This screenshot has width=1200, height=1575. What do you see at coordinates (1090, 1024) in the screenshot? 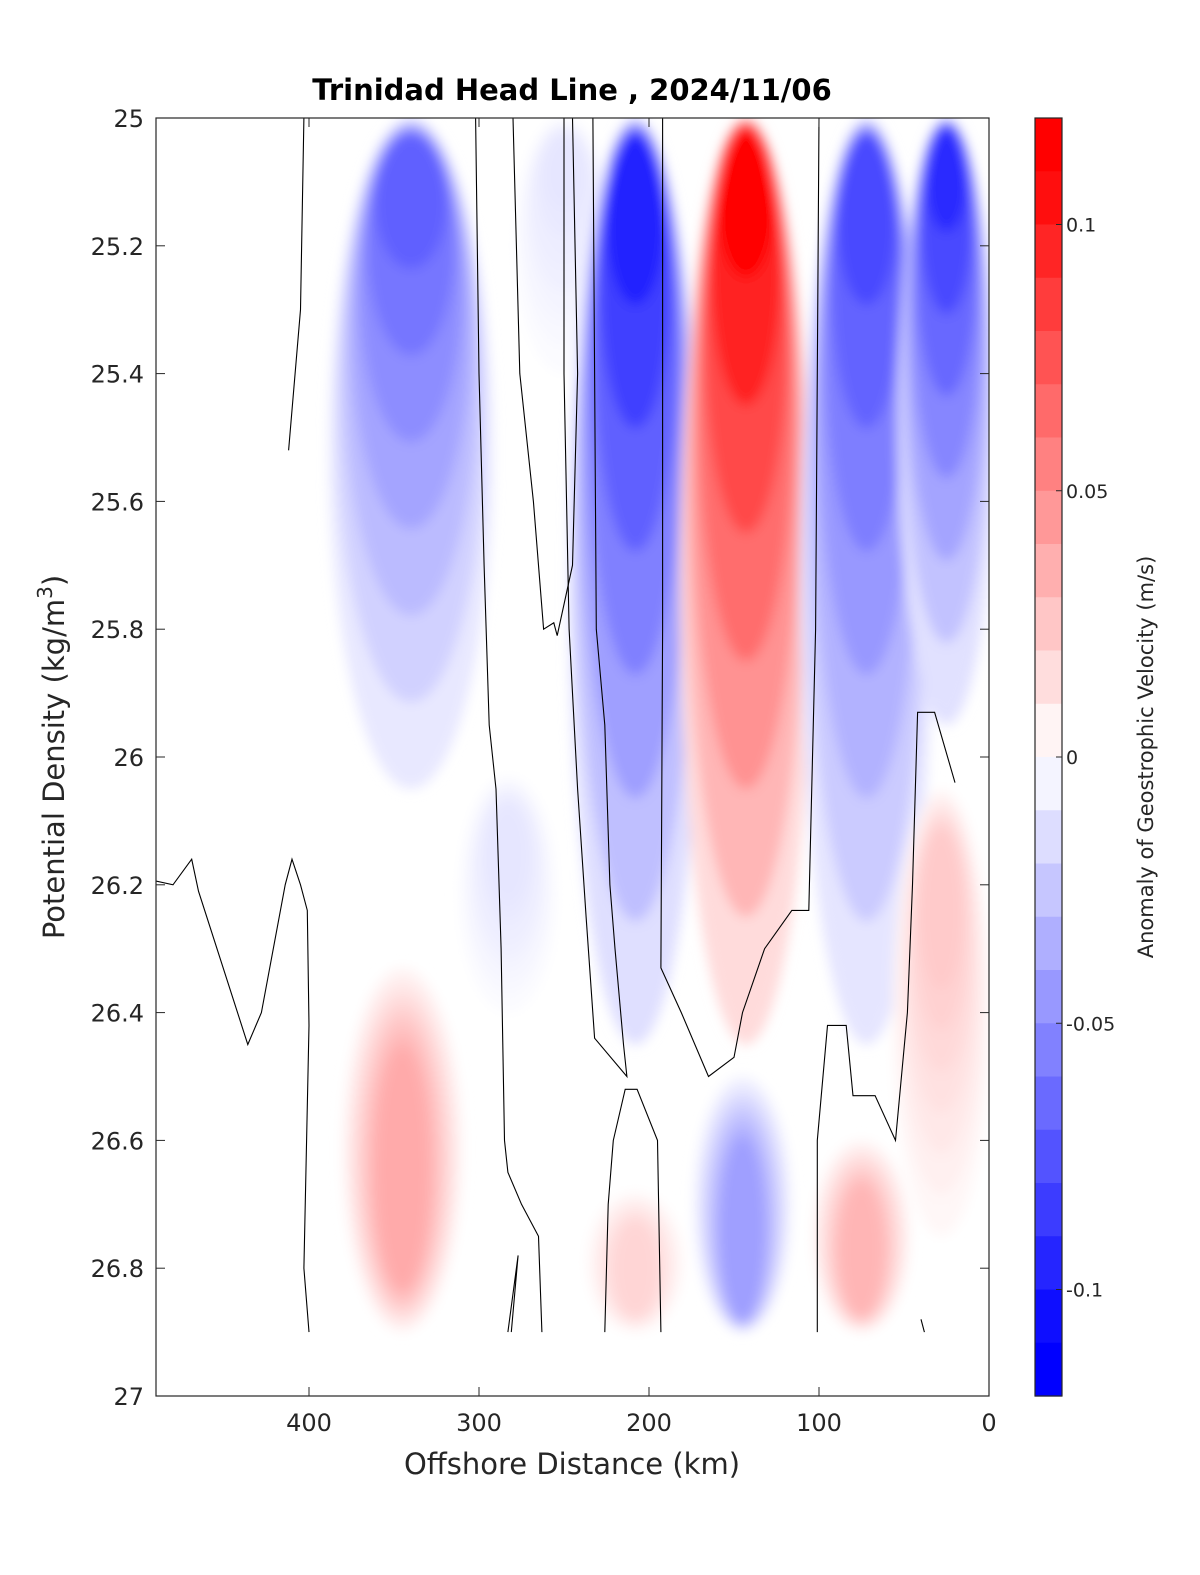
I see `colorbar-tick-label: -0.05` at bounding box center [1090, 1024].